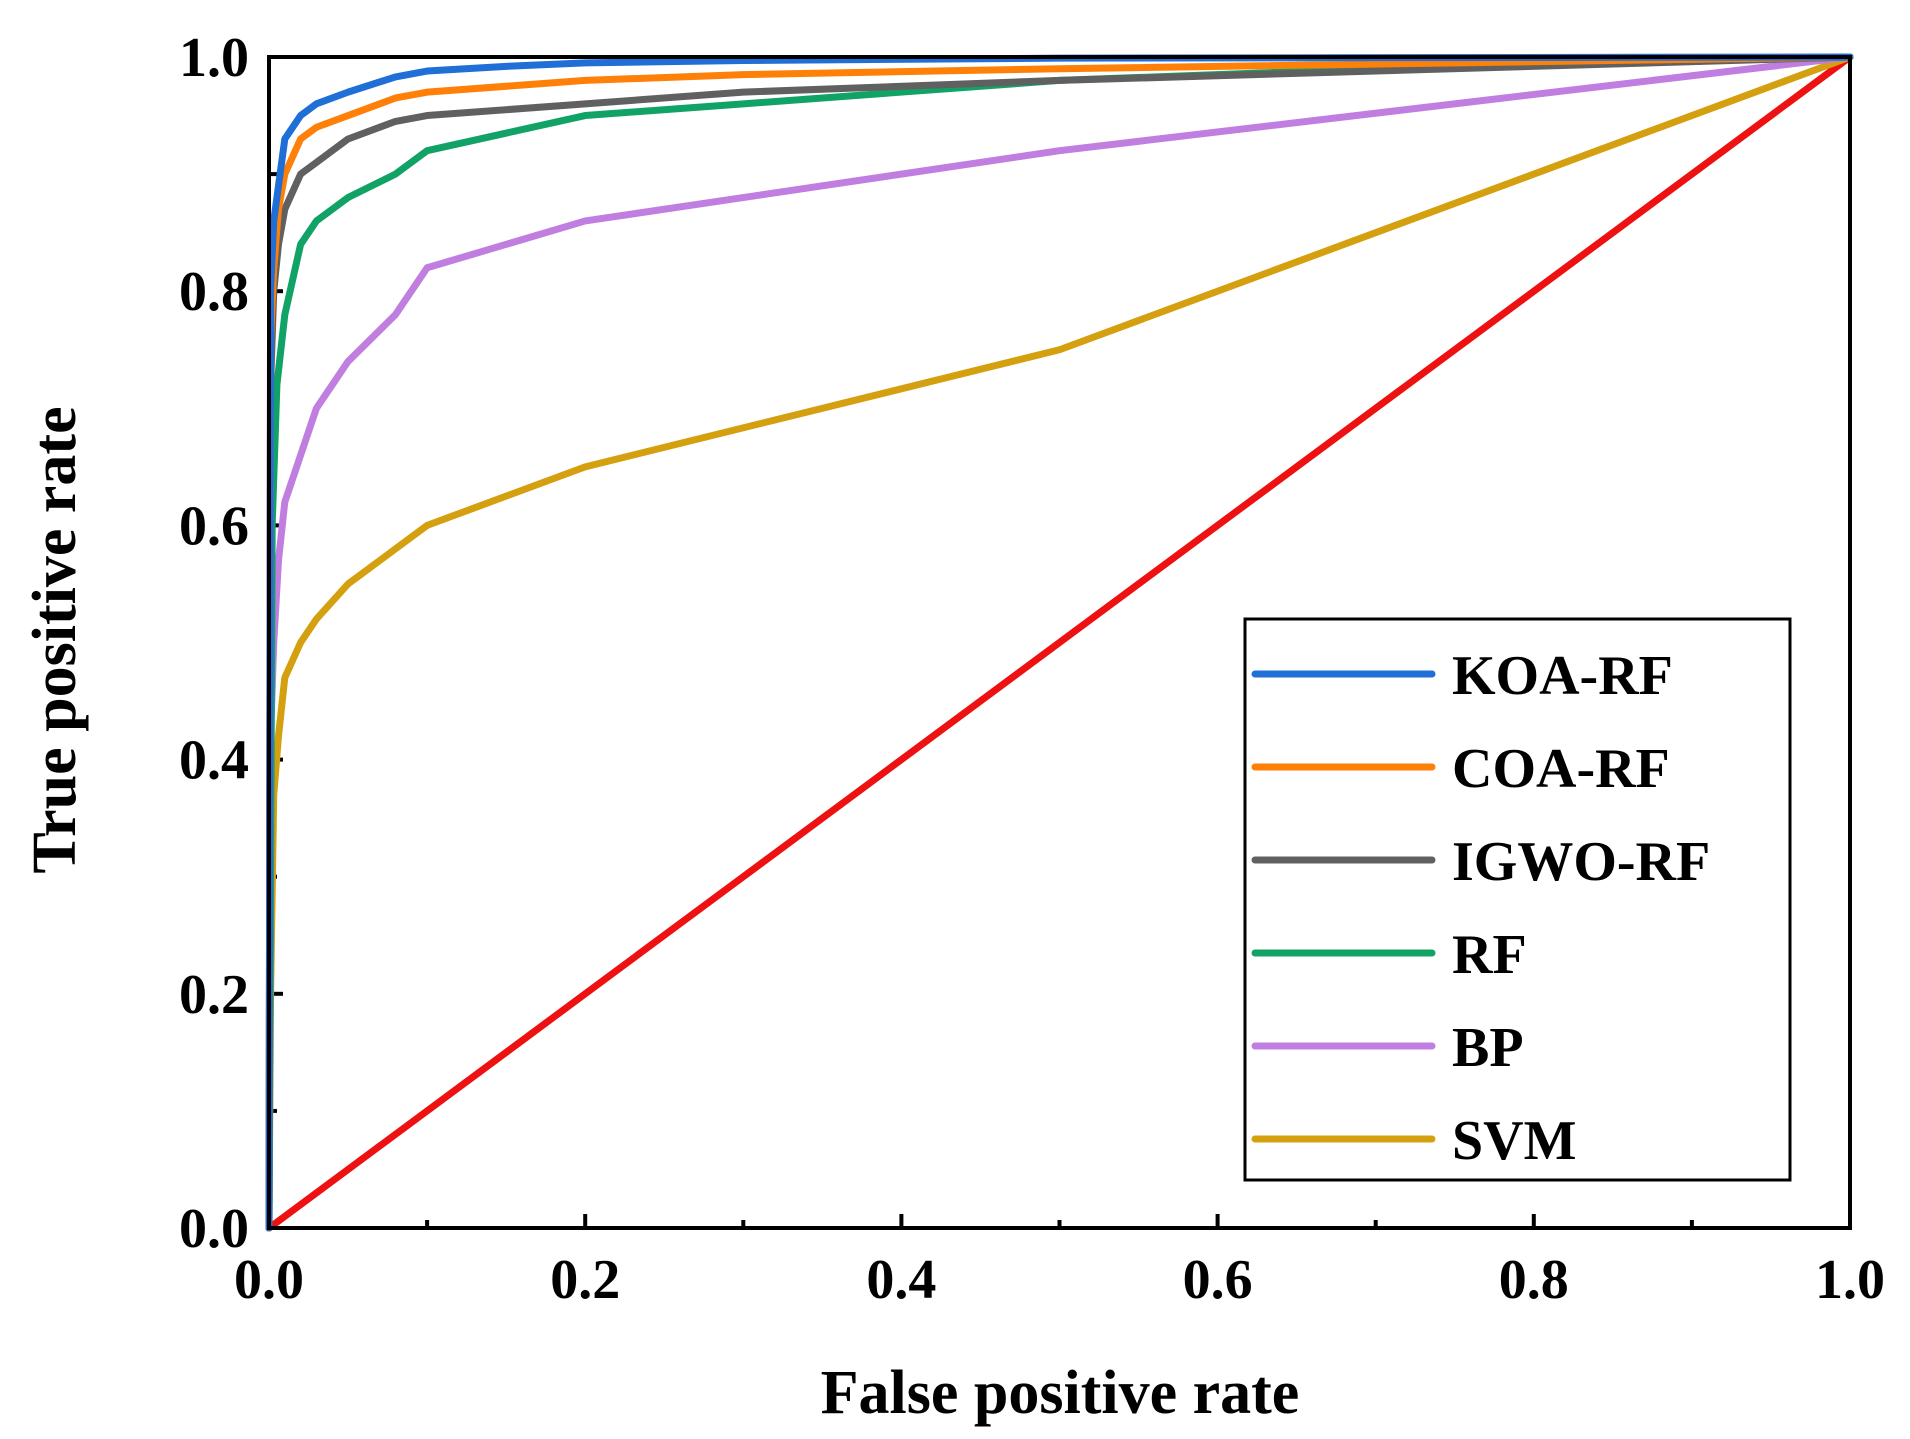 This screenshot has height=1439, width=1910. Describe the element at coordinates (1534, 1280) in the screenshot. I see `x-tick-label: 0.8` at that location.